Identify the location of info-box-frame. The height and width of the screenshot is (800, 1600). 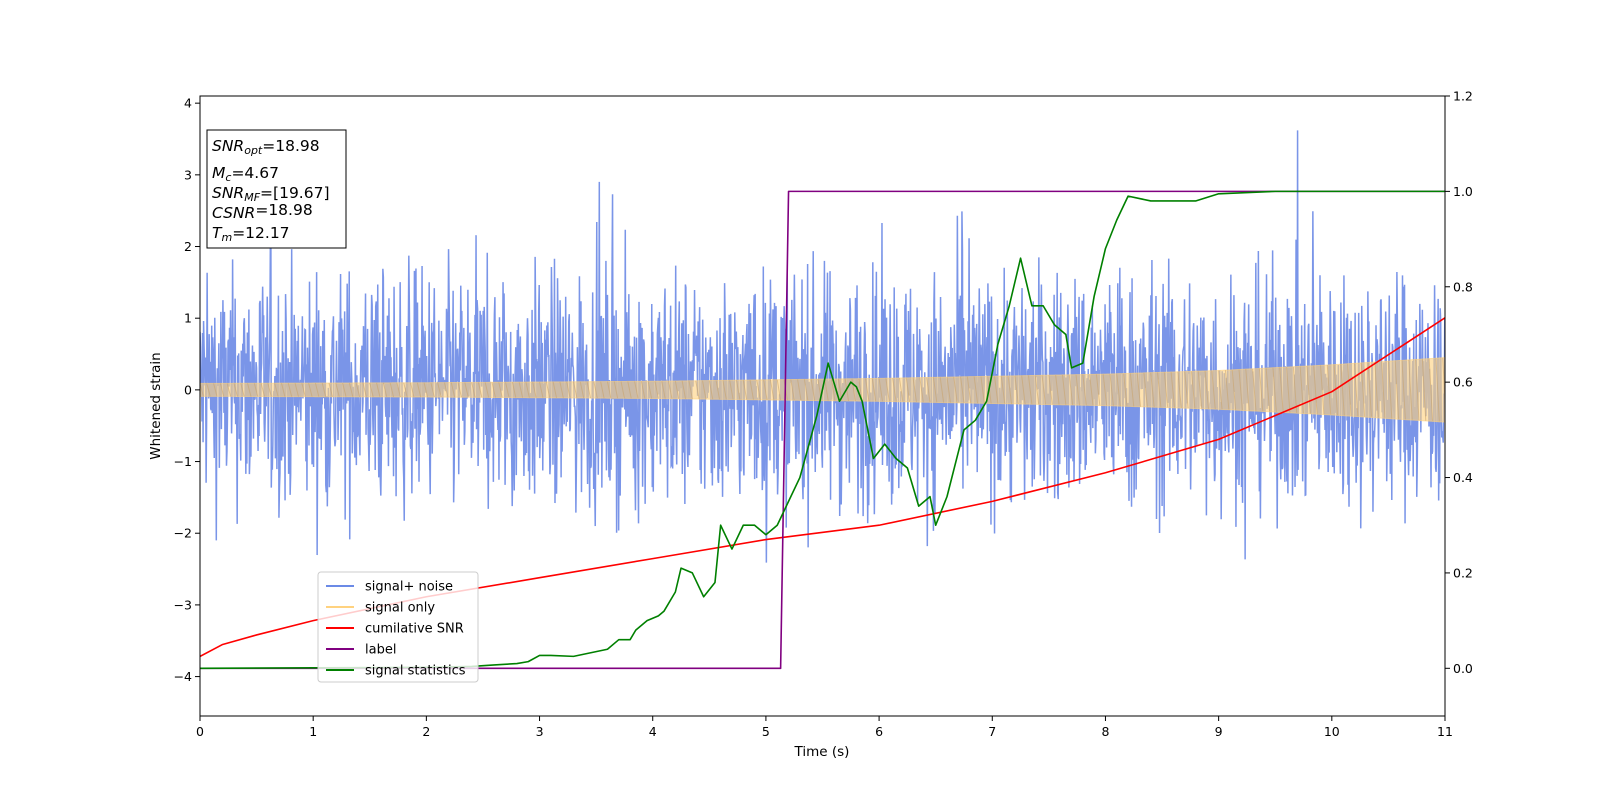
(276, 189).